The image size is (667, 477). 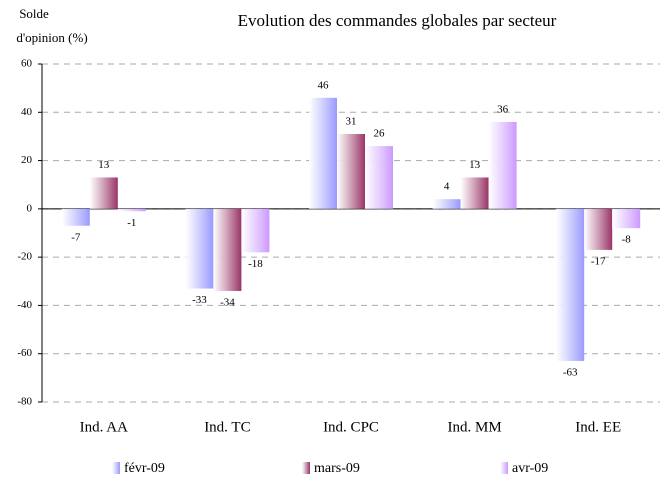 What do you see at coordinates (51, 37) in the screenshot?
I see `y-axis-label: d'opinion (%)` at bounding box center [51, 37].